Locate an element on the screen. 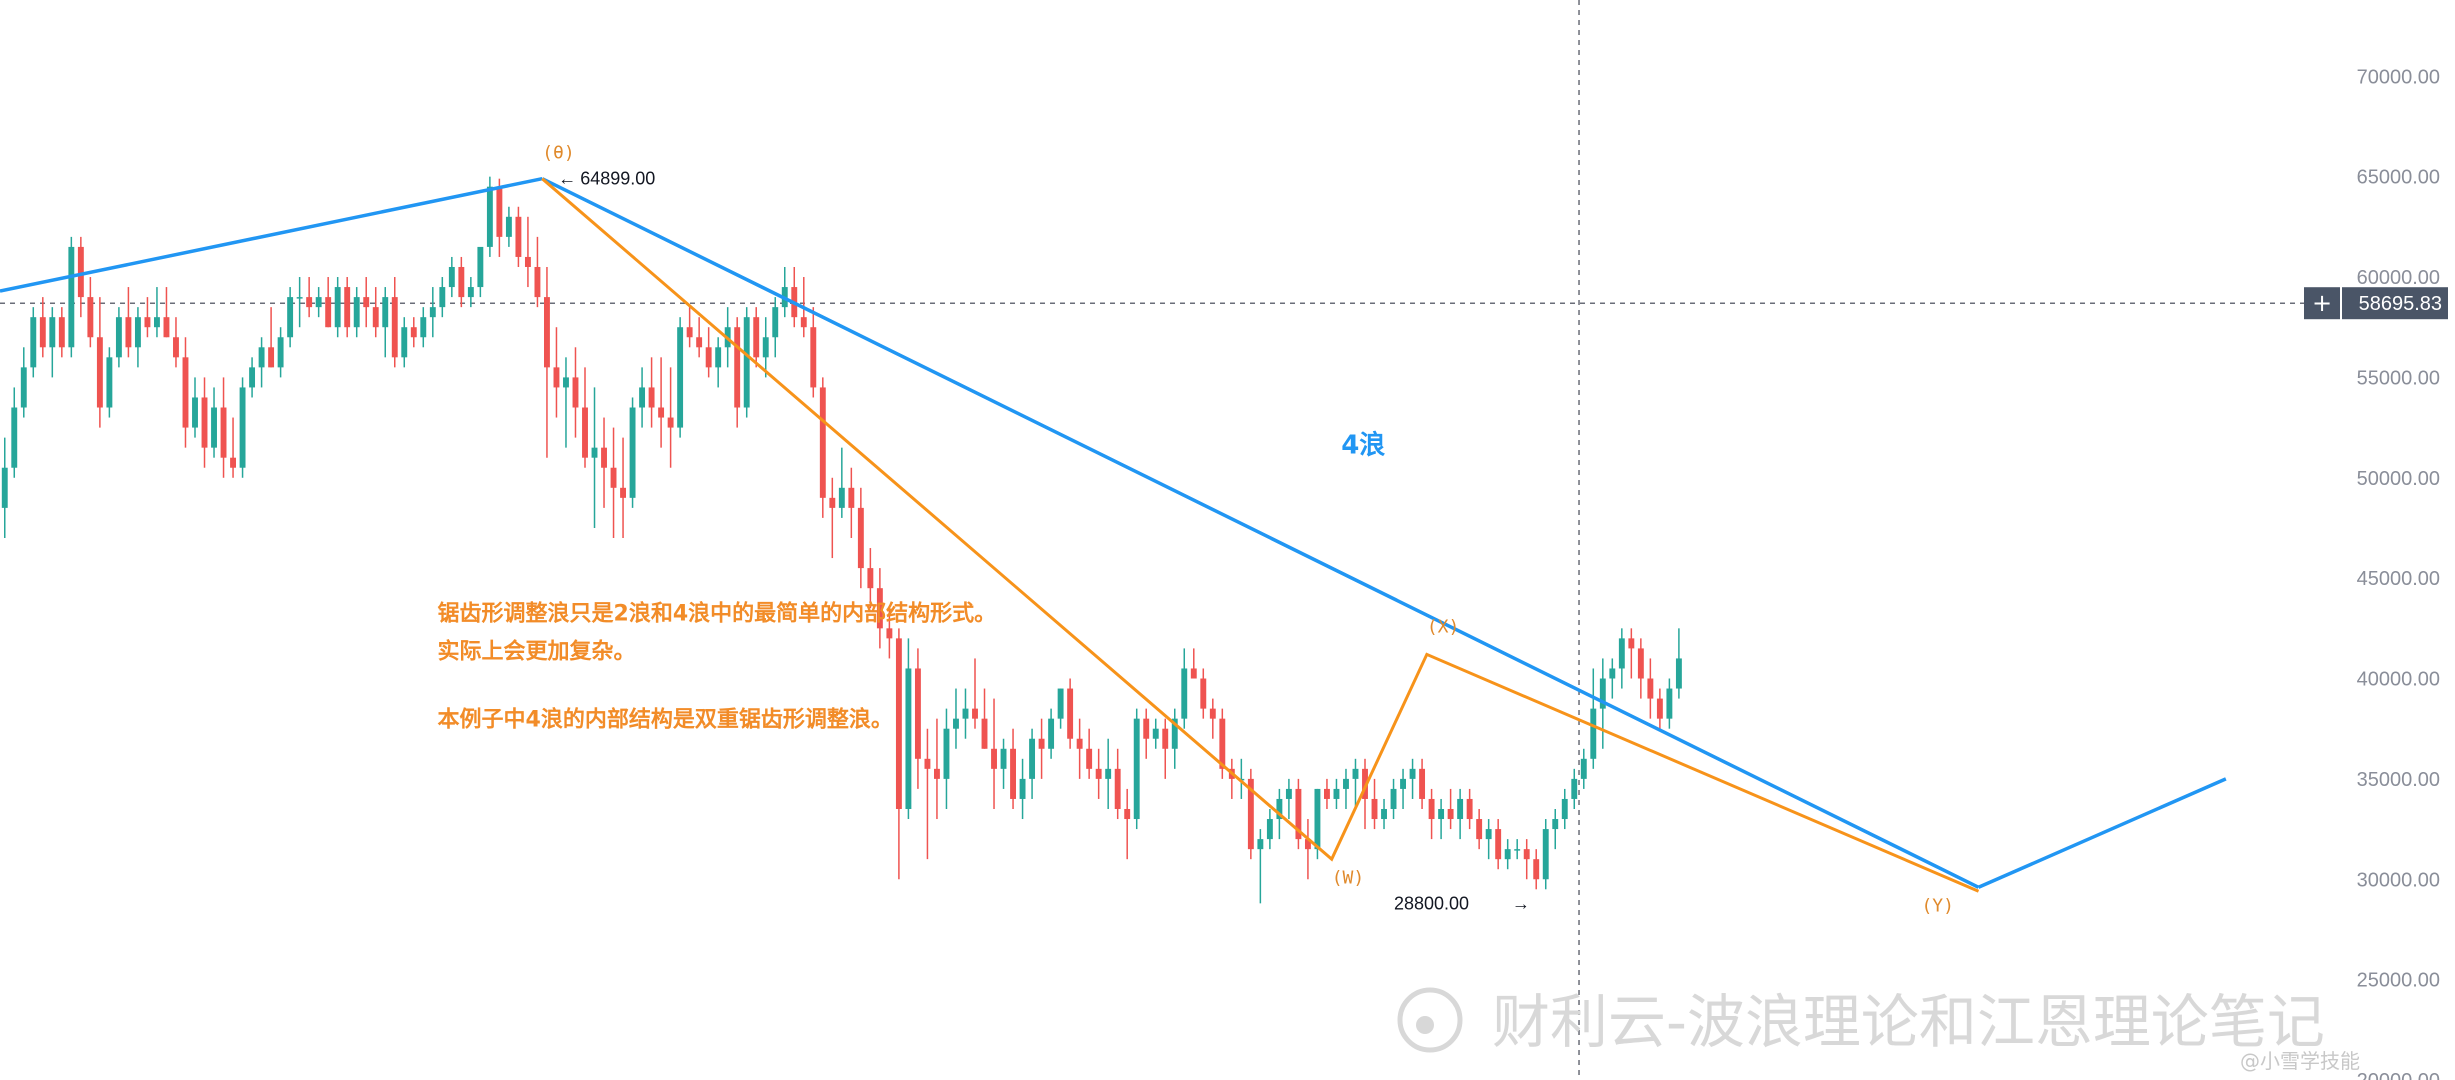  wave-label: (θ) is located at coordinates (558, 153).